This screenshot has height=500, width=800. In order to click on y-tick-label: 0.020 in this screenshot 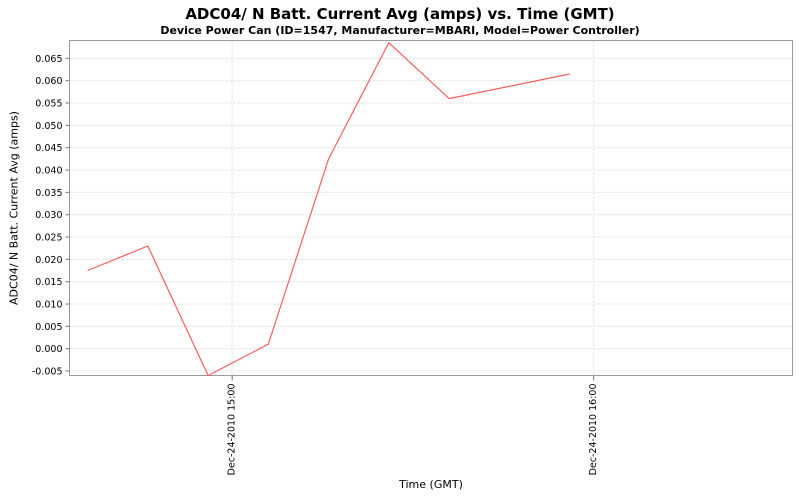, I will do `click(48, 260)`.